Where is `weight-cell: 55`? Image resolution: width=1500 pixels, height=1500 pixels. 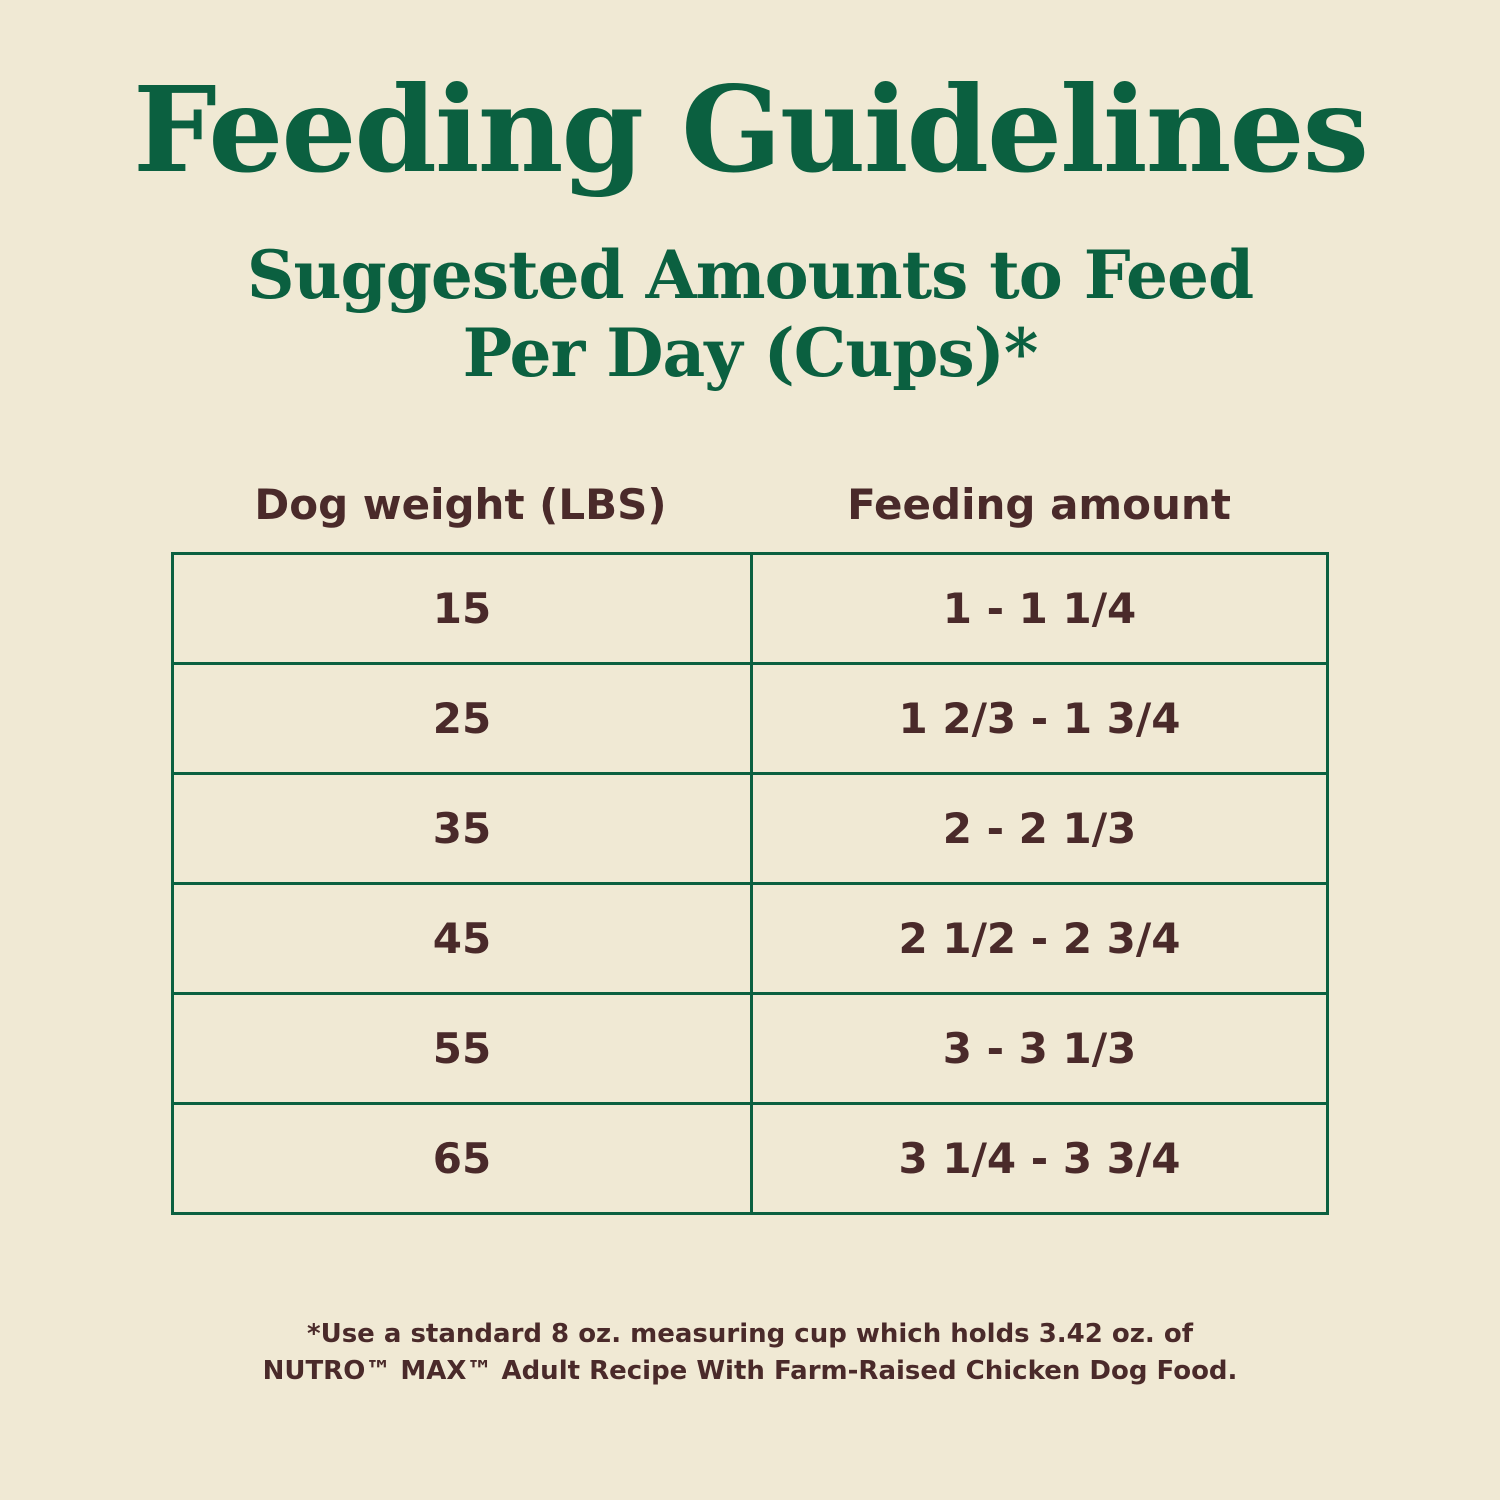
weight-cell: 55 is located at coordinates (462, 1048).